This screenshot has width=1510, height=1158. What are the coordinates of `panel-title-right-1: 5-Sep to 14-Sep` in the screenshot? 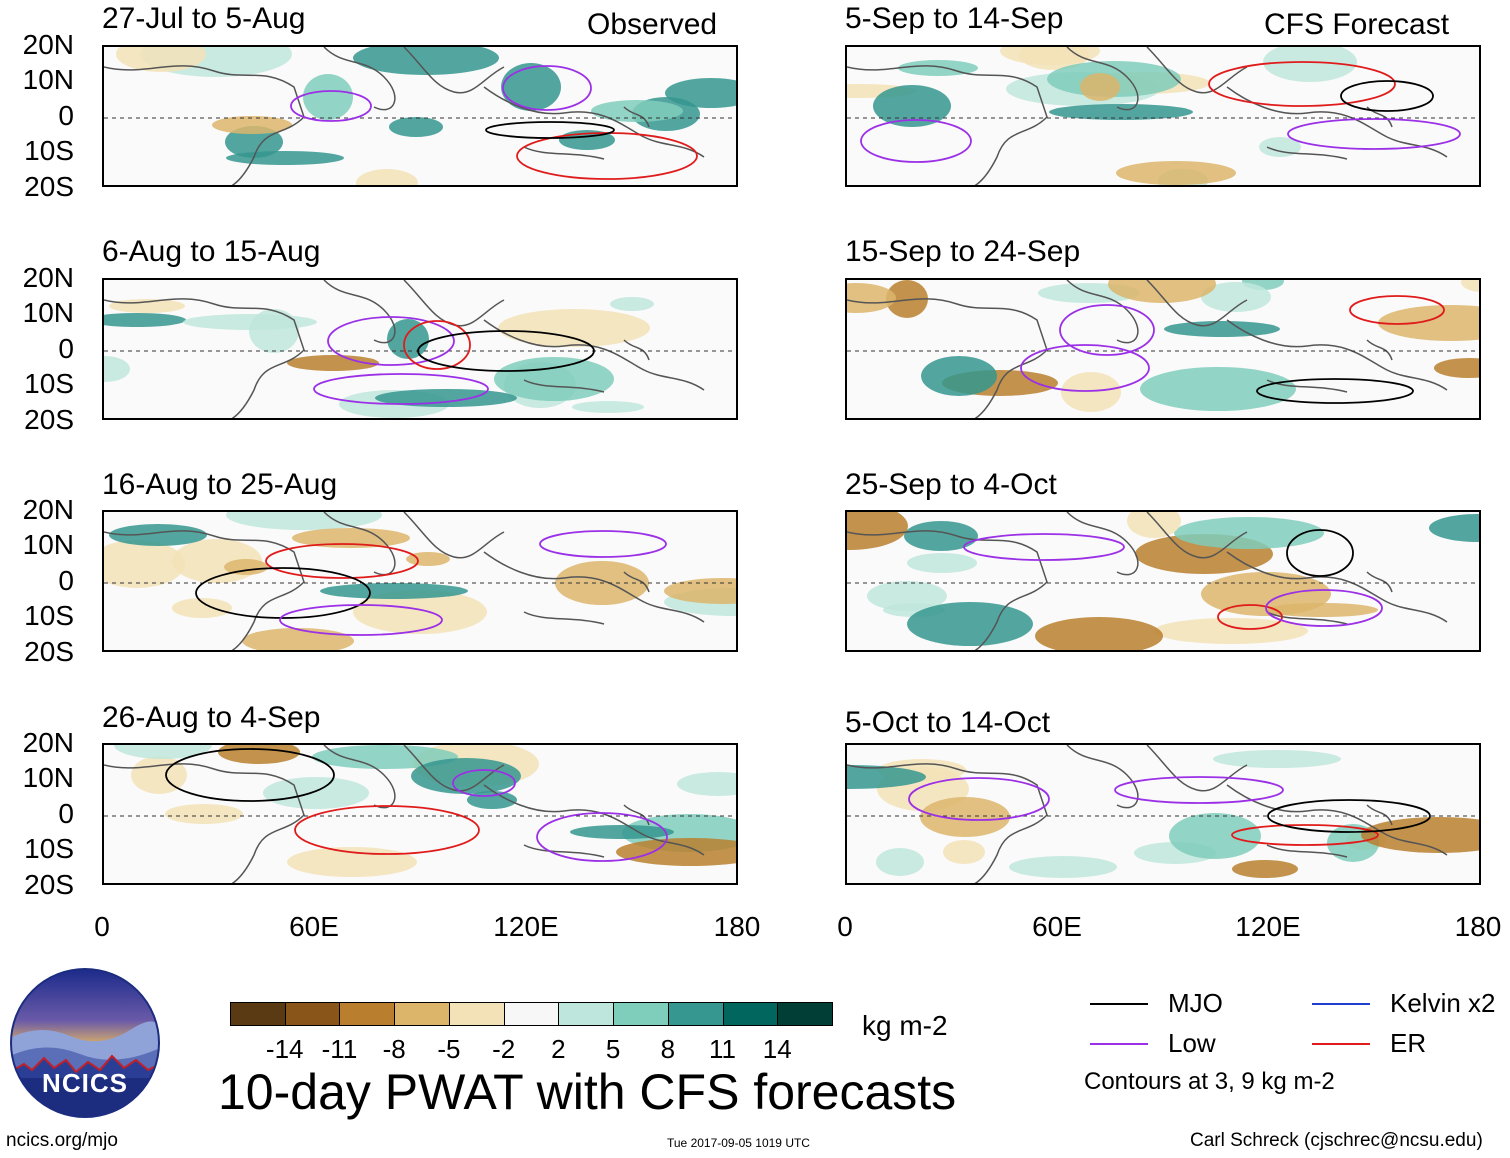 It's located at (954, 18).